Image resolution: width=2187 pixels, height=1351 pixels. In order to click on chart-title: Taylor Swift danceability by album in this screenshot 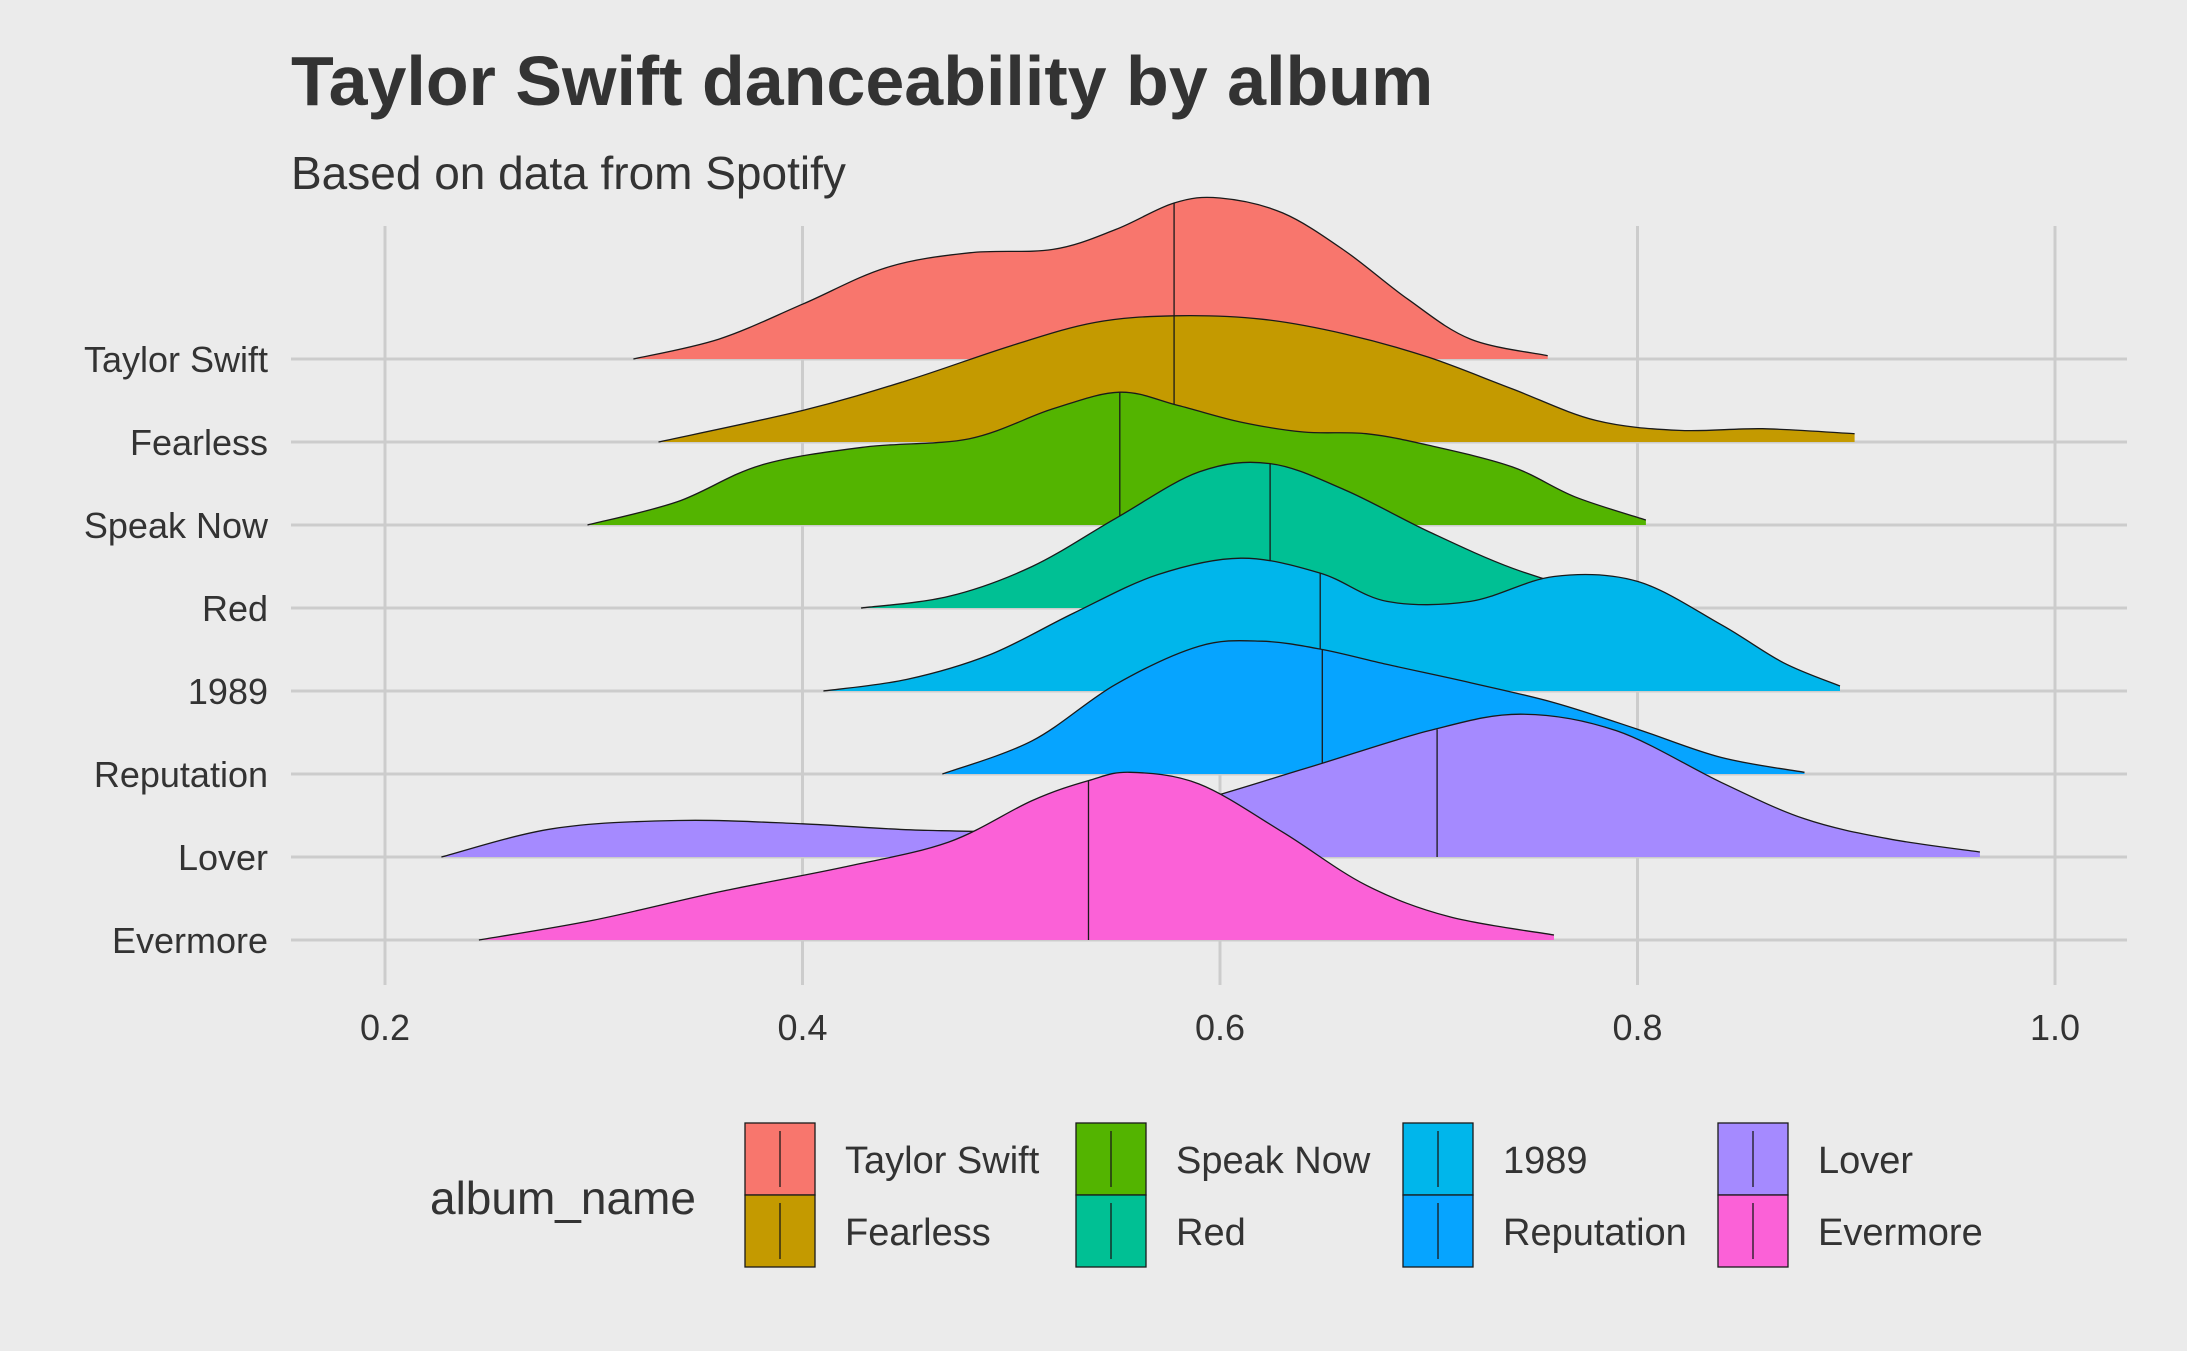, I will do `click(862, 81)`.